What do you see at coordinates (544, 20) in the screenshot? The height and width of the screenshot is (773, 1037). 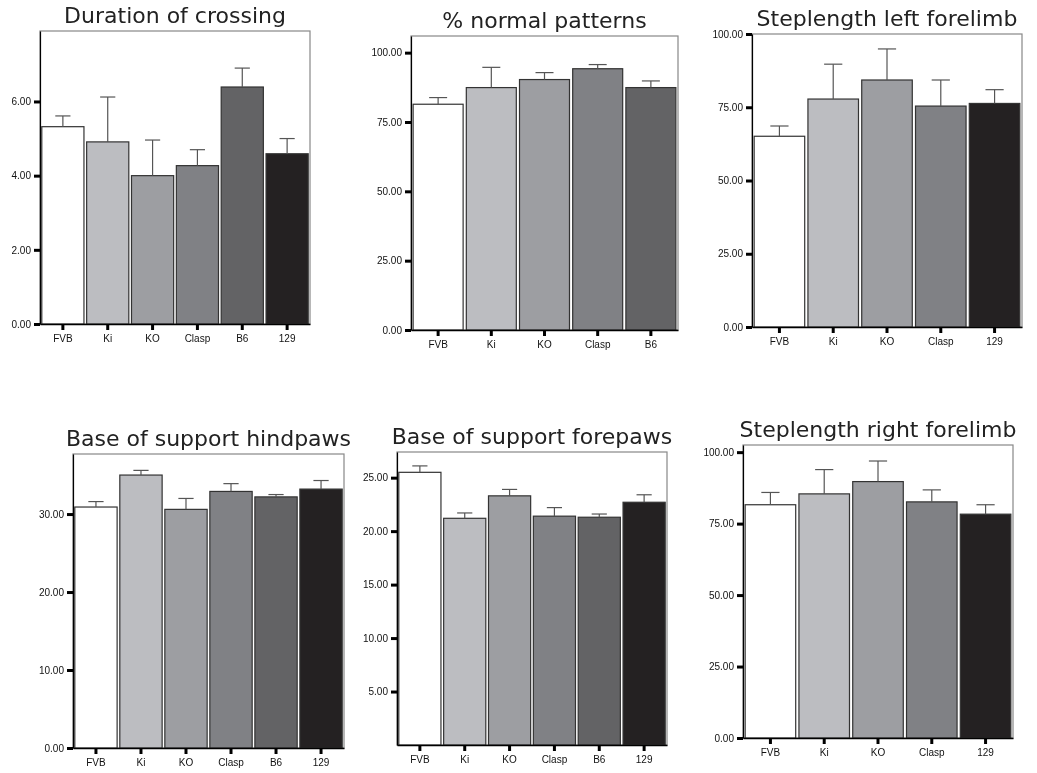 I see `chart-title: % normal patterns` at bounding box center [544, 20].